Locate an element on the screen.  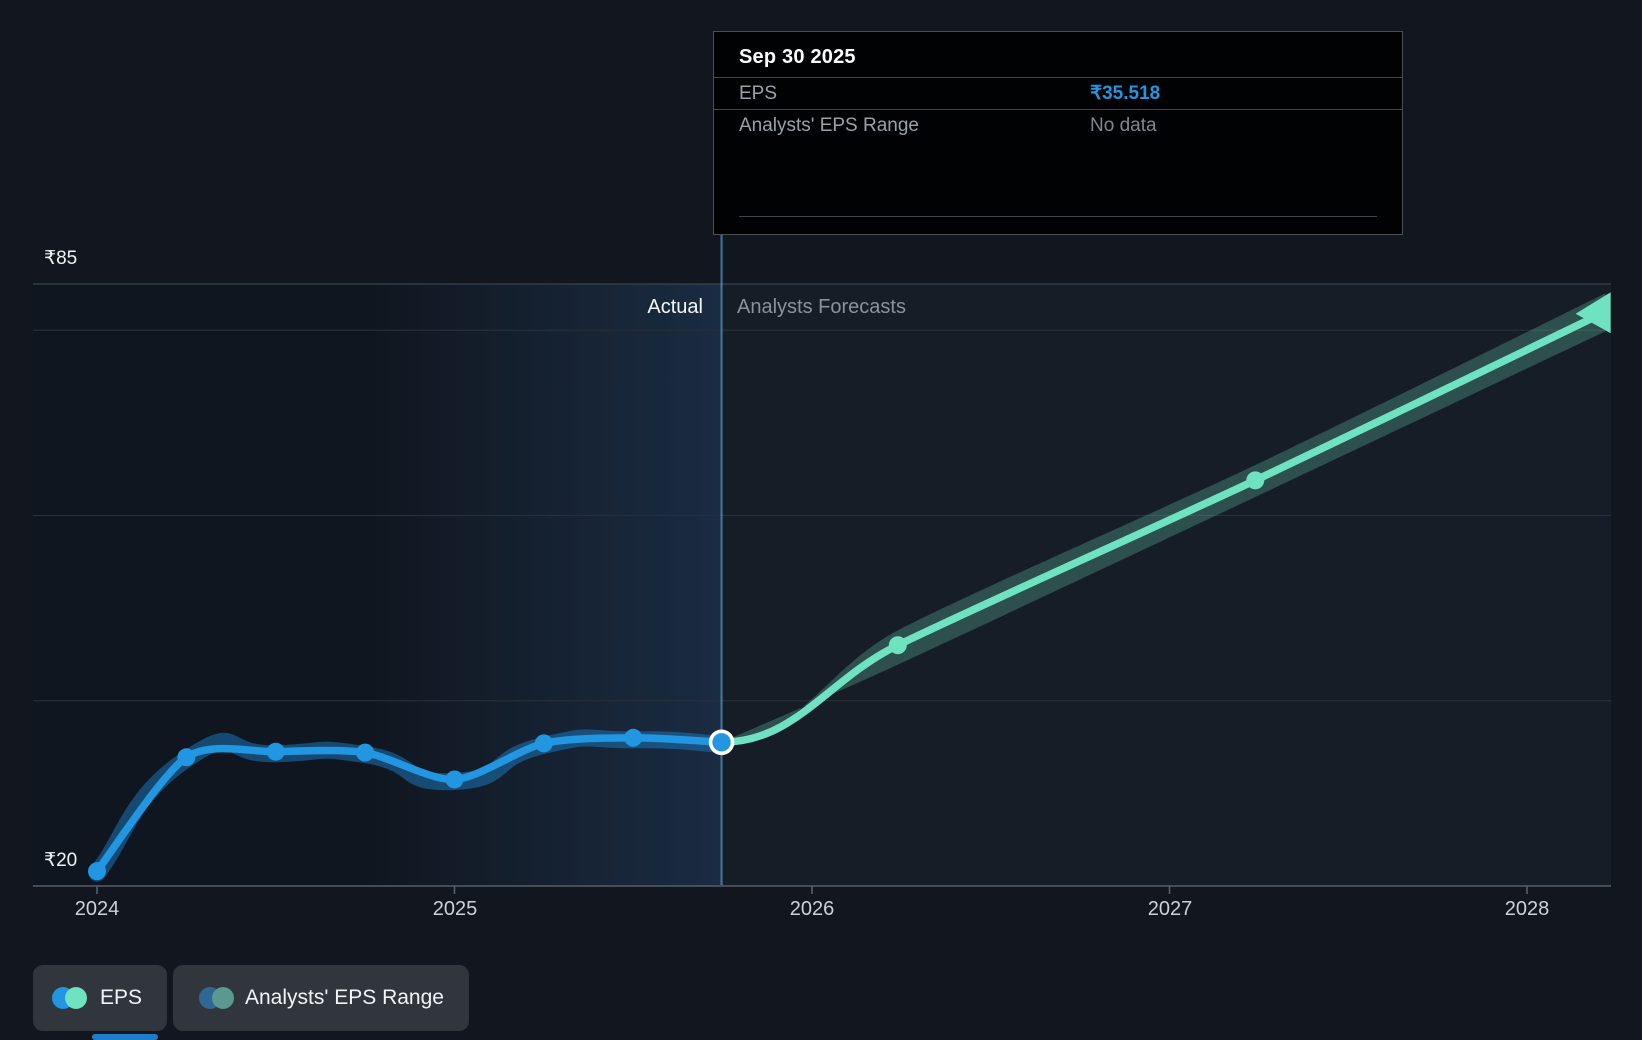
tooltip-row-range: Analysts' EPS Range No data is located at coordinates (1058, 125).